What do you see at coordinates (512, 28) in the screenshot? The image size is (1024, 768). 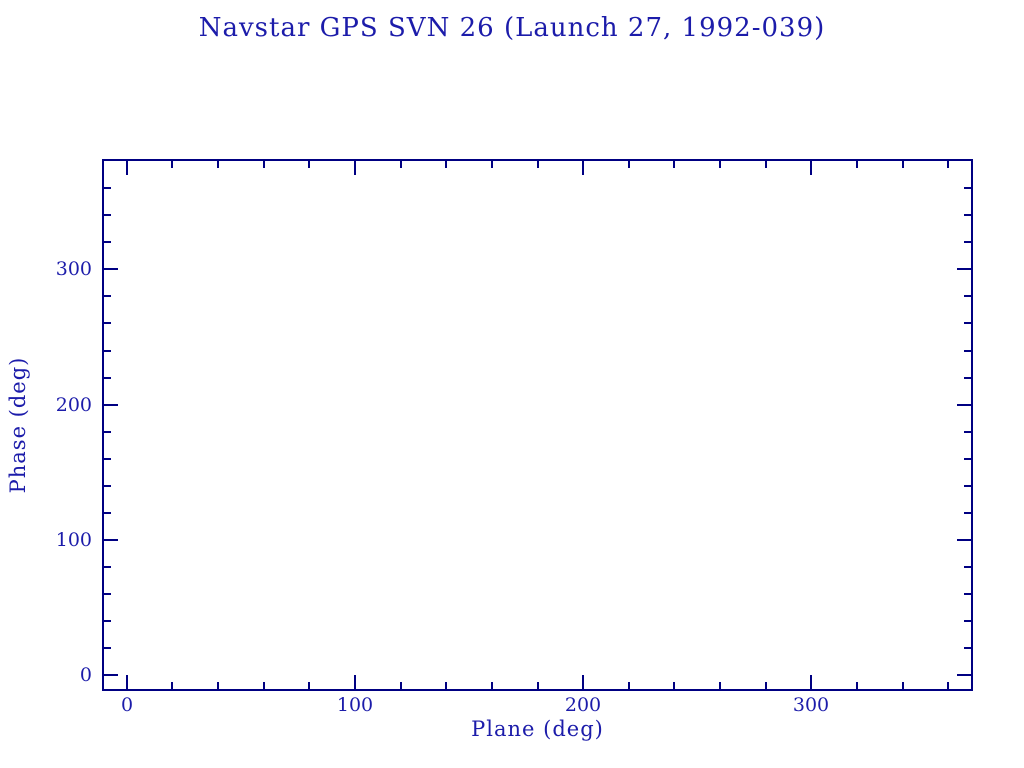 I see `chart-title: Navstar GPS SVN 26 (Launch 27, 1992-039)` at bounding box center [512, 28].